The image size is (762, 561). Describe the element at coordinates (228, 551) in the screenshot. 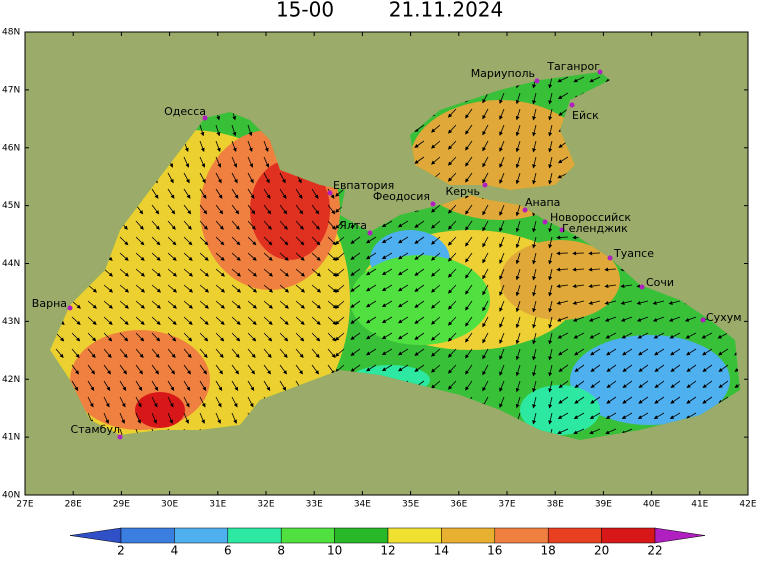

I see `colorbar-label: 6` at that location.